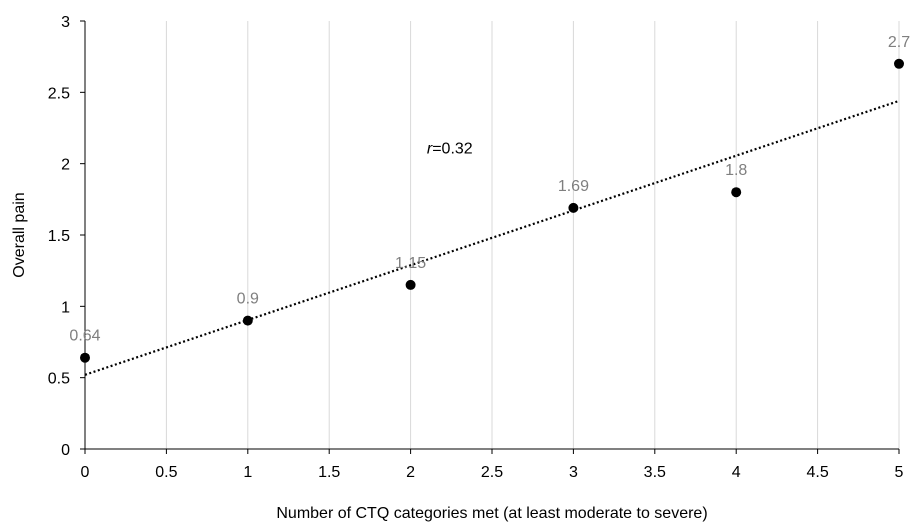 This screenshot has height=525, width=915. I want to click on x-tick-label: 4, so click(736, 472).